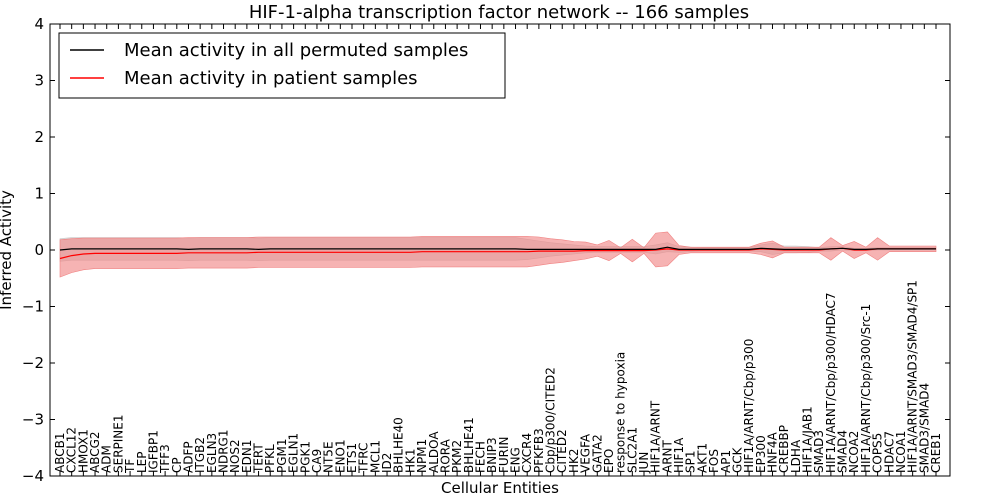  What do you see at coordinates (656, 436) in the screenshot?
I see `x-category-label: HIF1A/ARNT` at bounding box center [656, 436].